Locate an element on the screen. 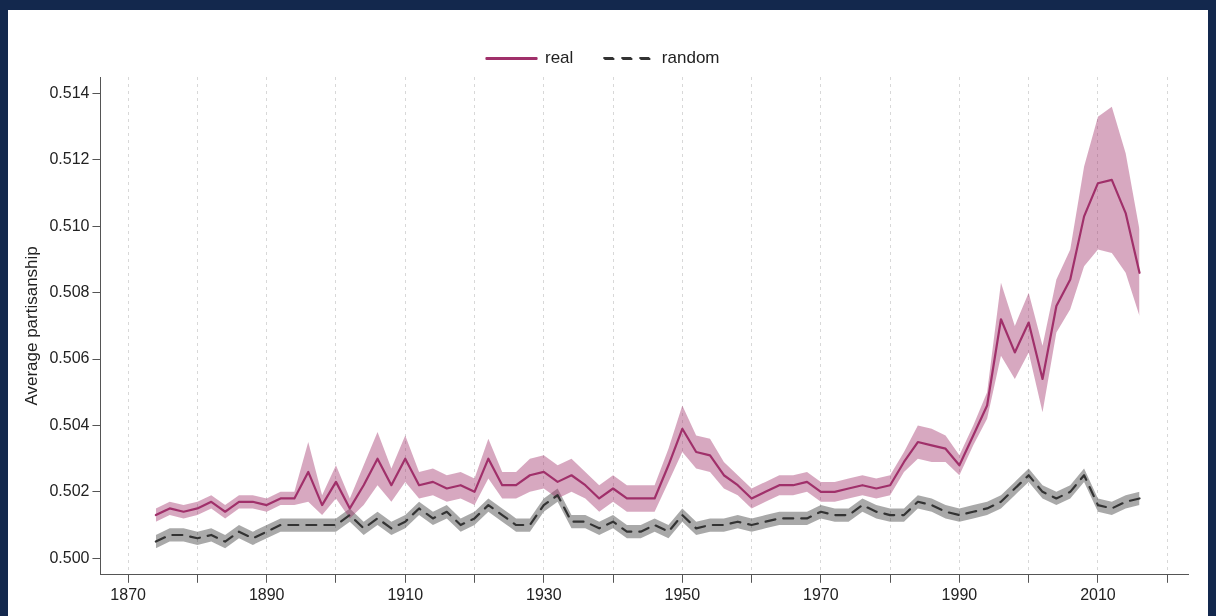 The image size is (1216, 616). y-tick-label: 0.500 is located at coordinates (69, 557).